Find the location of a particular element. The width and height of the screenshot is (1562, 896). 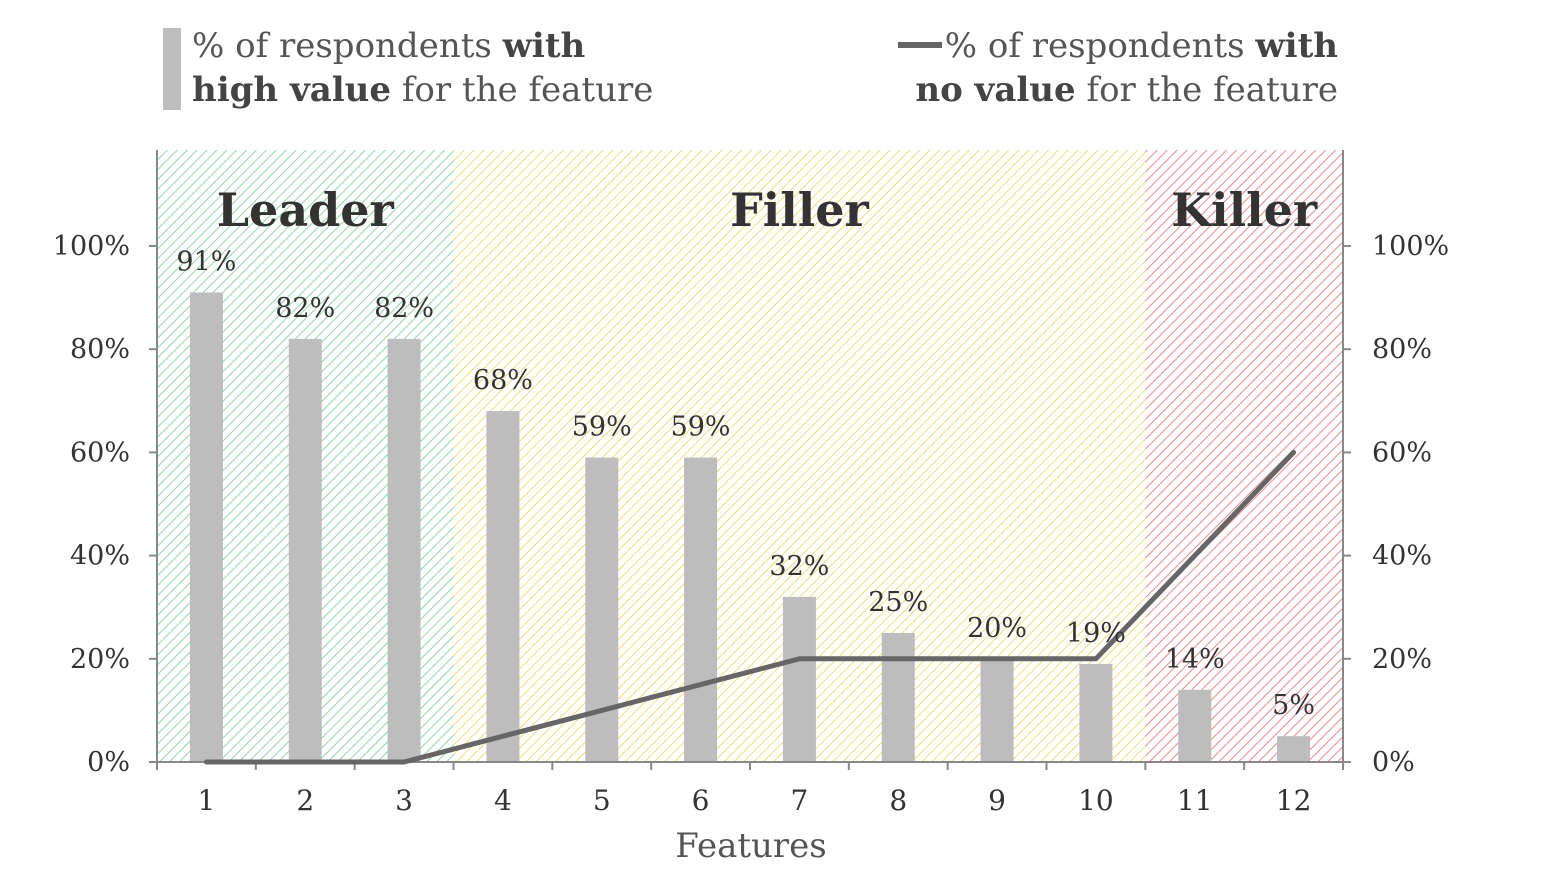

data-label-3: 82% is located at coordinates (404, 308).